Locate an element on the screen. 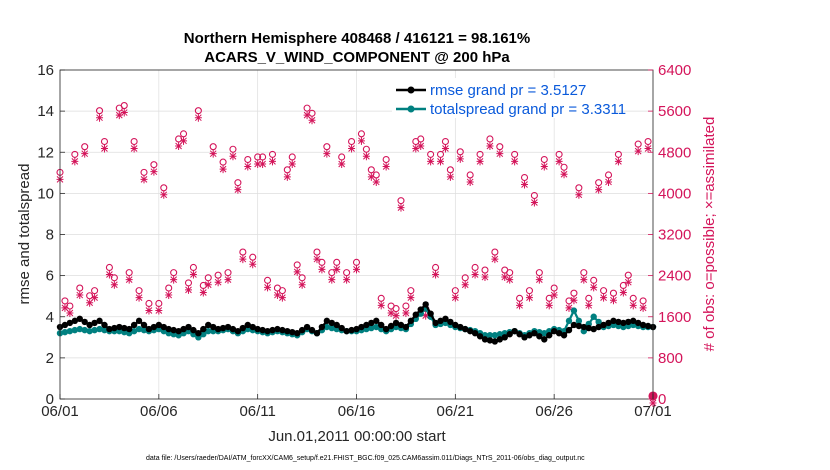 This screenshot has height=470, width=830. y-tick-label: 6 is located at coordinates (50, 276).